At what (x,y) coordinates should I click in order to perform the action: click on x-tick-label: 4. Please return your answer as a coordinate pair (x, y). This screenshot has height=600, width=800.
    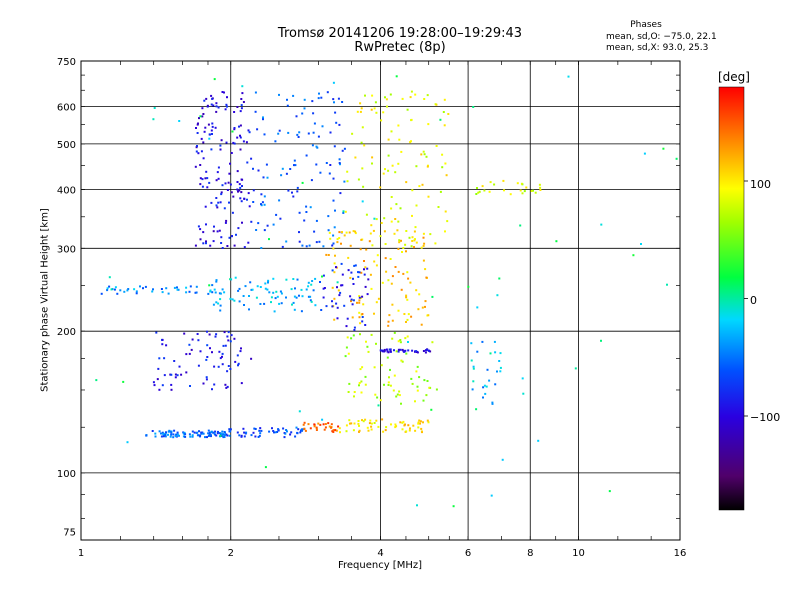
    Looking at the image, I should click on (380, 553).